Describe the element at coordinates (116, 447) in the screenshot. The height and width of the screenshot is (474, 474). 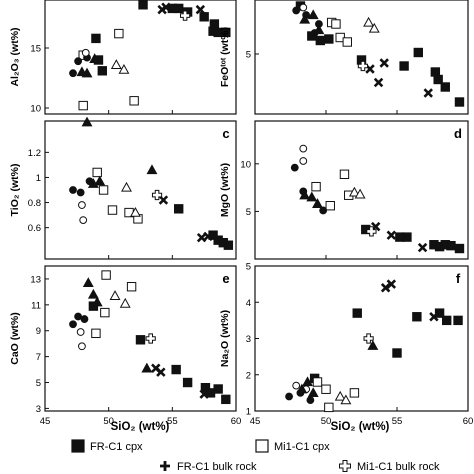
I see `legend-label: FR-C1 cpx` at that location.